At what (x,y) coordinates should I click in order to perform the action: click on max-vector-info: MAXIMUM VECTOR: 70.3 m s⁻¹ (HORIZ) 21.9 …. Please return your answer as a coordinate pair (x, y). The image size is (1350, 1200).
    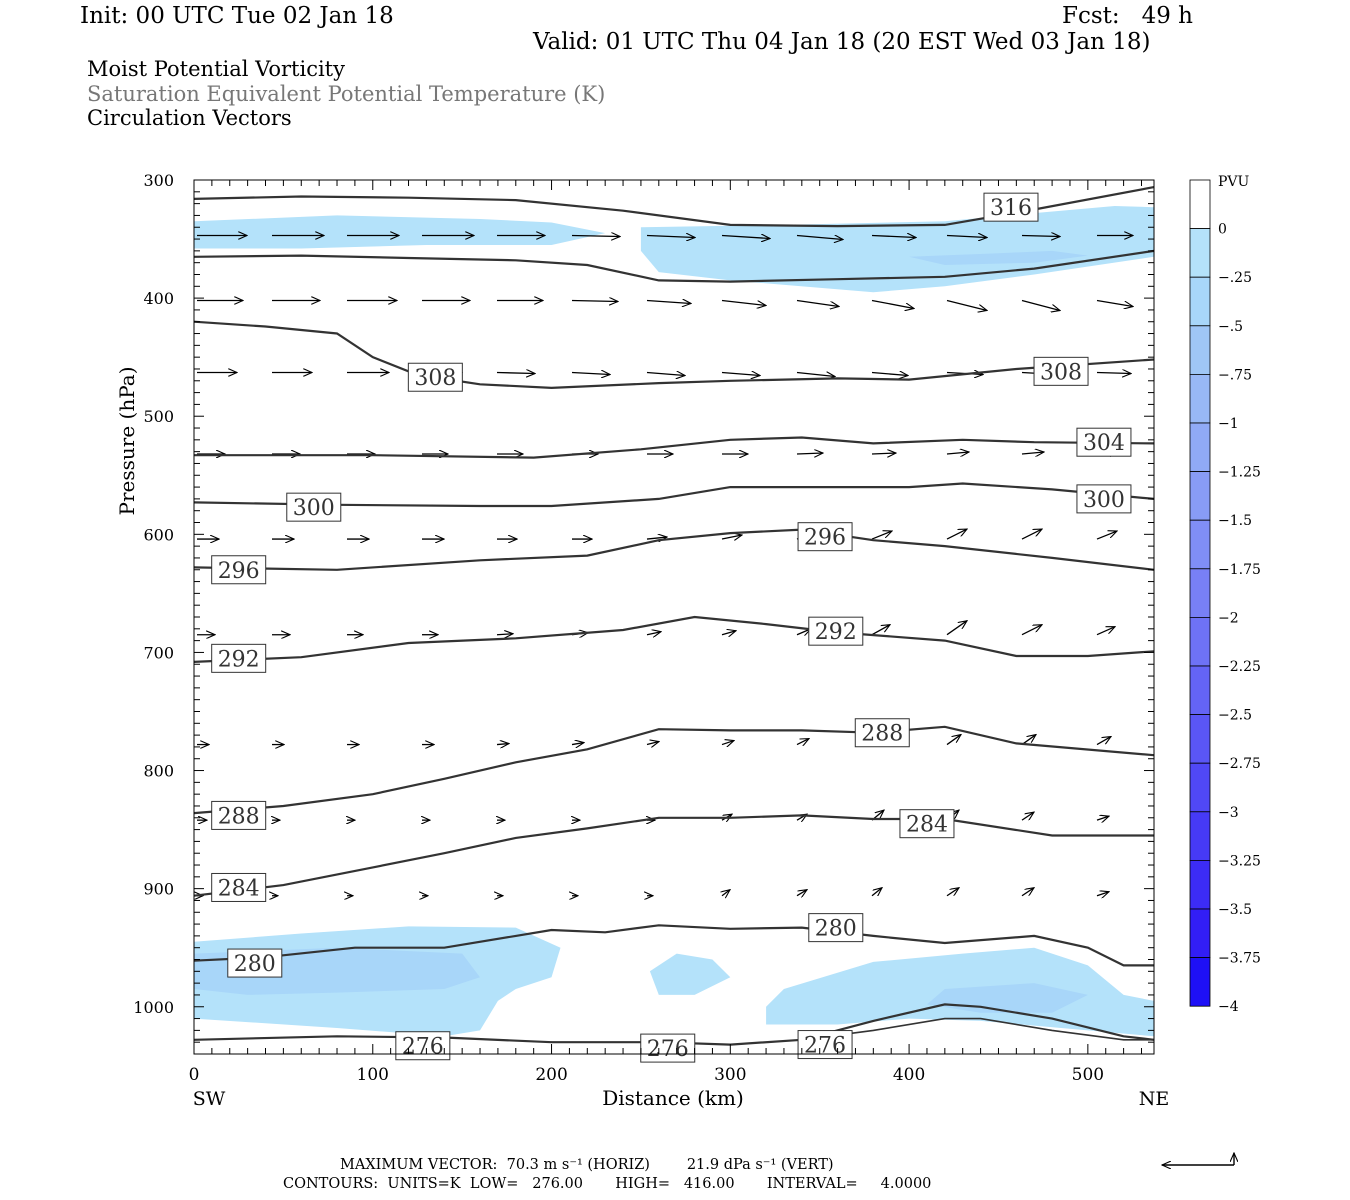
    Looking at the image, I should click on (587, 1165).